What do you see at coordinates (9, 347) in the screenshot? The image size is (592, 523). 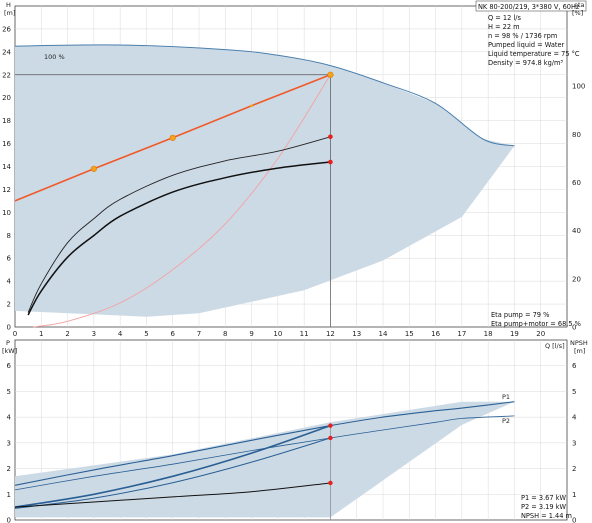 I see `p-axis-label: P [kW]` at bounding box center [9, 347].